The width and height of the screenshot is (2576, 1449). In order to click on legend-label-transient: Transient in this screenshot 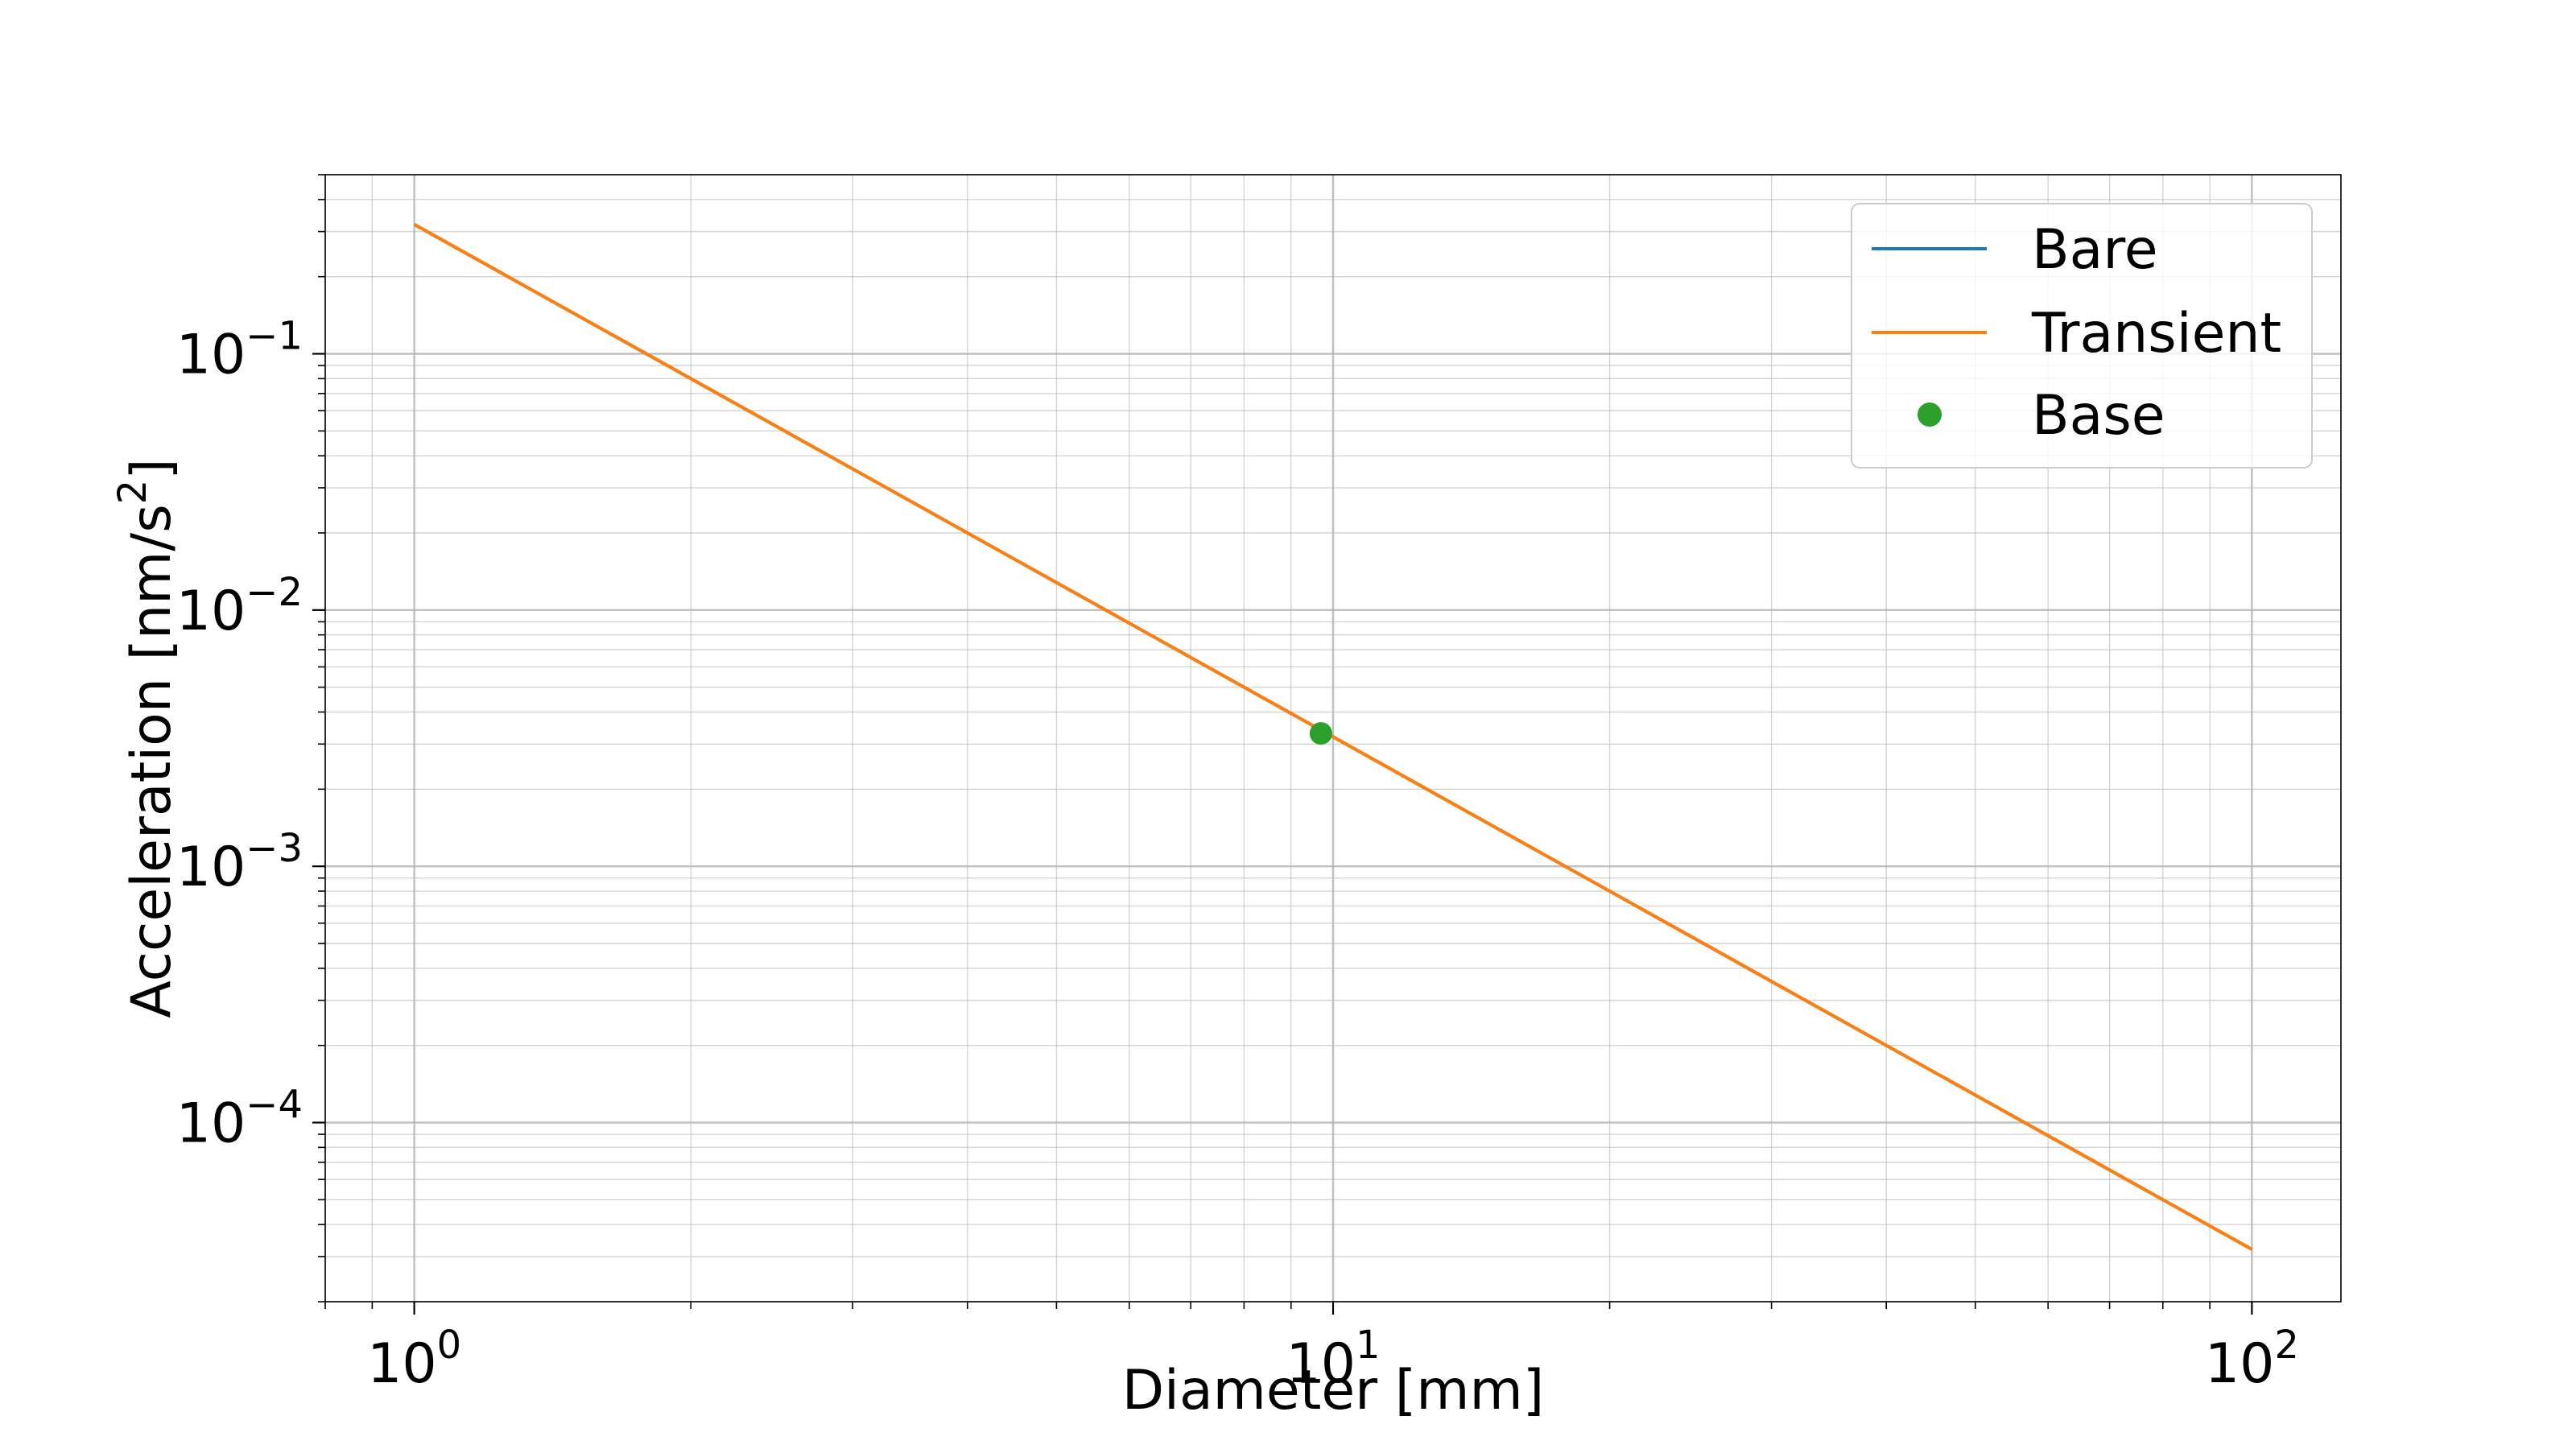, I will do `click(2156, 333)`.